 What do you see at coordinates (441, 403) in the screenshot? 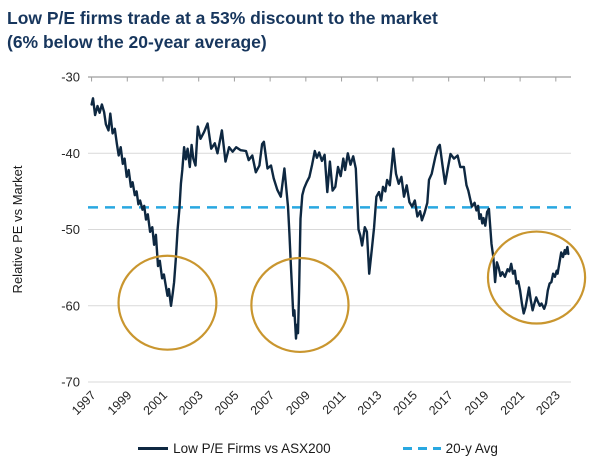
I see `x-tick-label: 2017` at bounding box center [441, 403].